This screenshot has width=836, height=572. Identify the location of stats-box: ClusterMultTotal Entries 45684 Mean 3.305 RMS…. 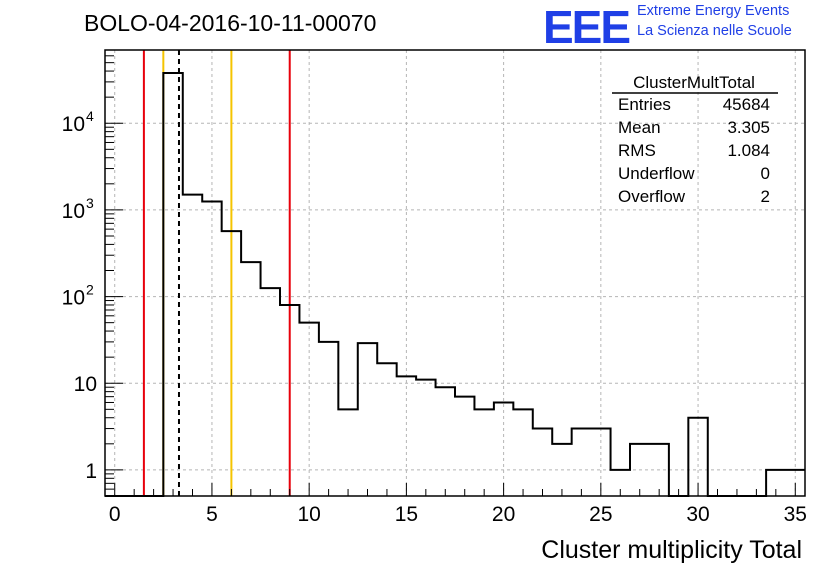
(695, 139).